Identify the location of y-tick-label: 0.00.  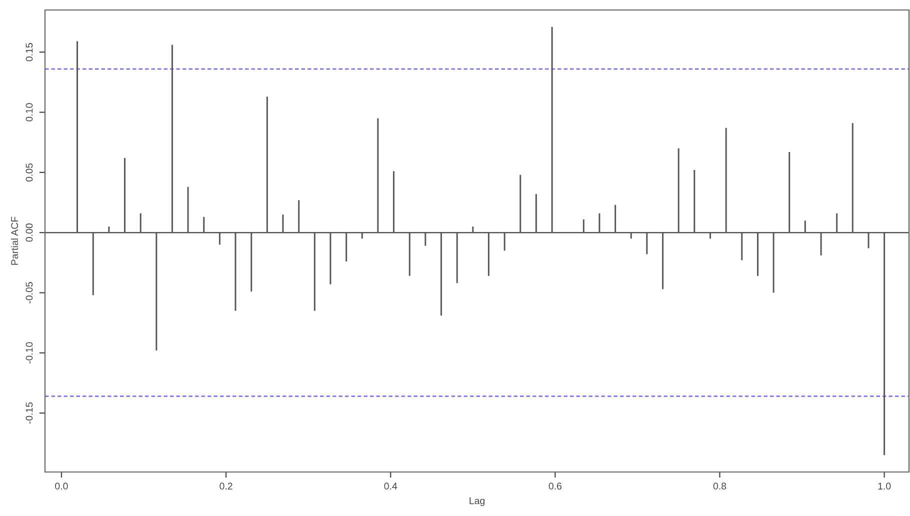
(29, 232).